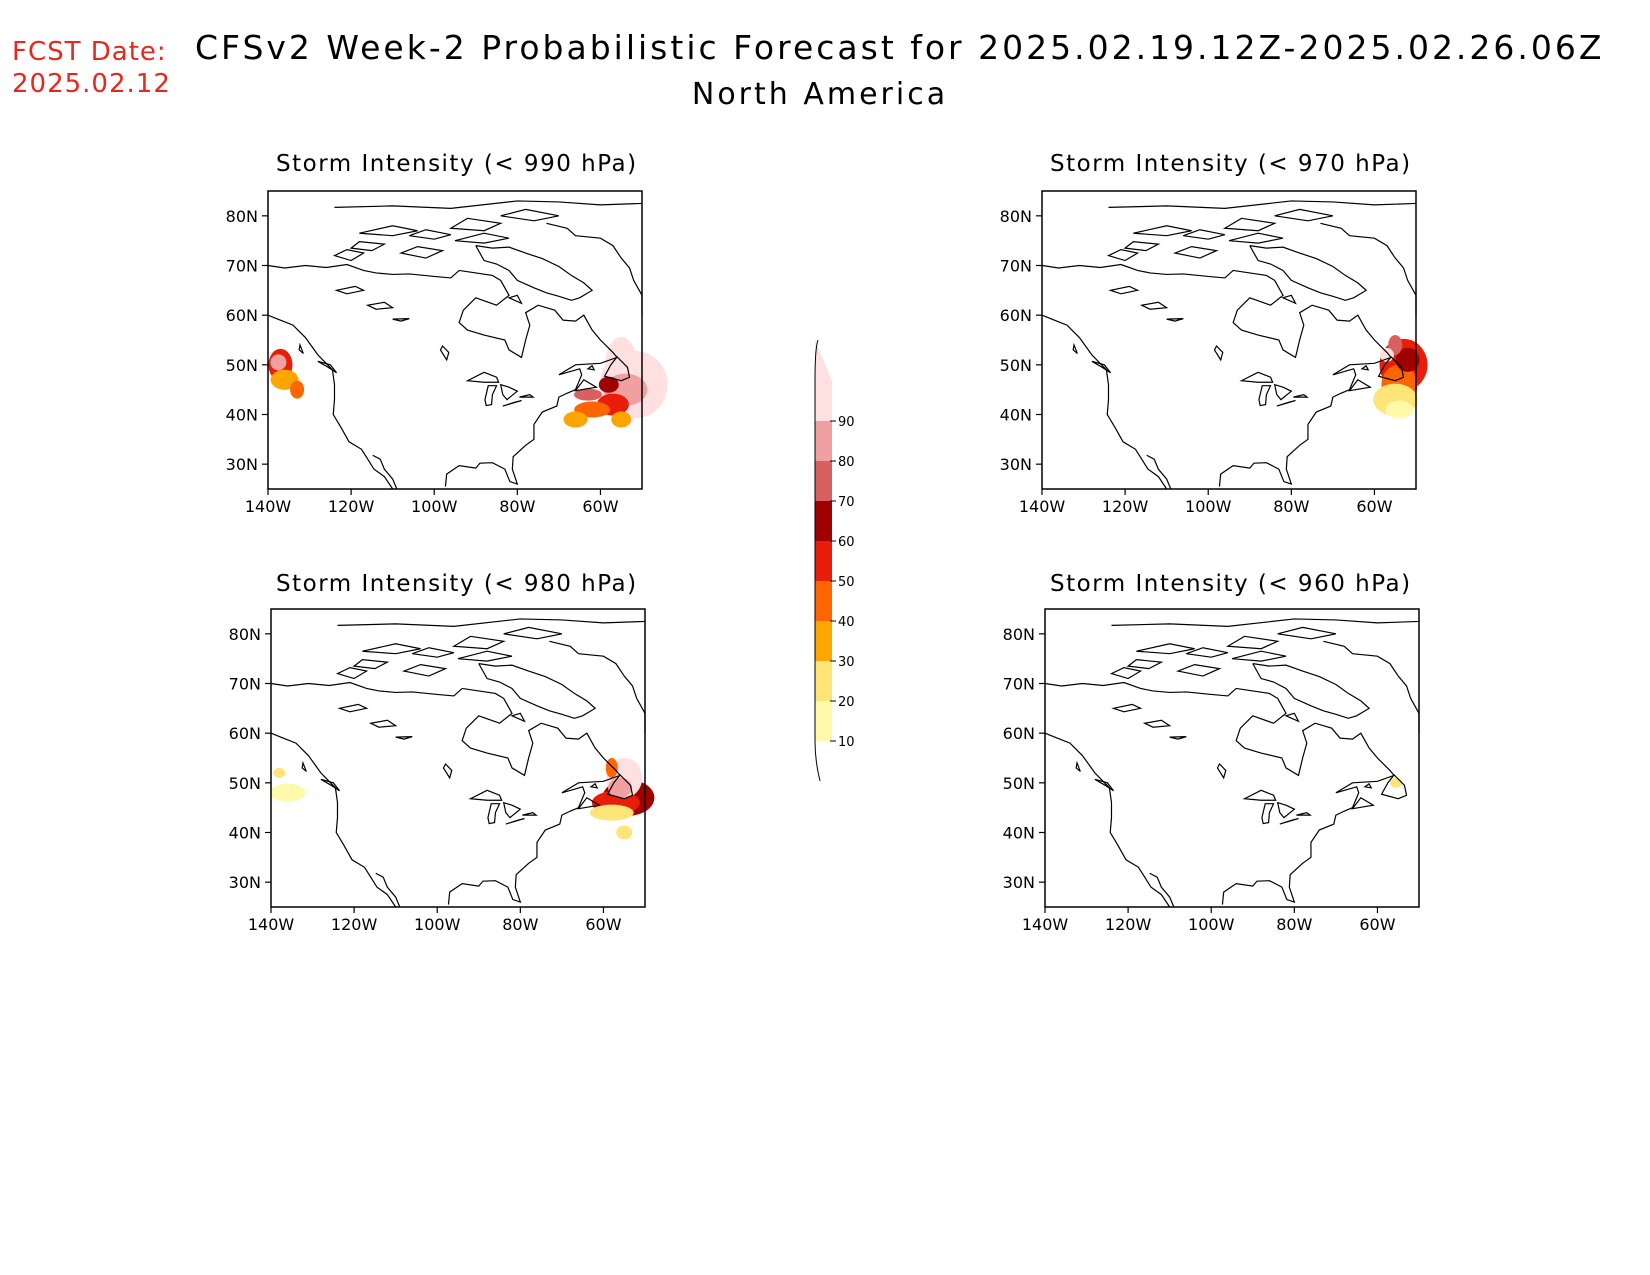  What do you see at coordinates (1231, 584) in the screenshot?
I see `panel-title-960: Storm Intensity (< 960 hPa)` at bounding box center [1231, 584].